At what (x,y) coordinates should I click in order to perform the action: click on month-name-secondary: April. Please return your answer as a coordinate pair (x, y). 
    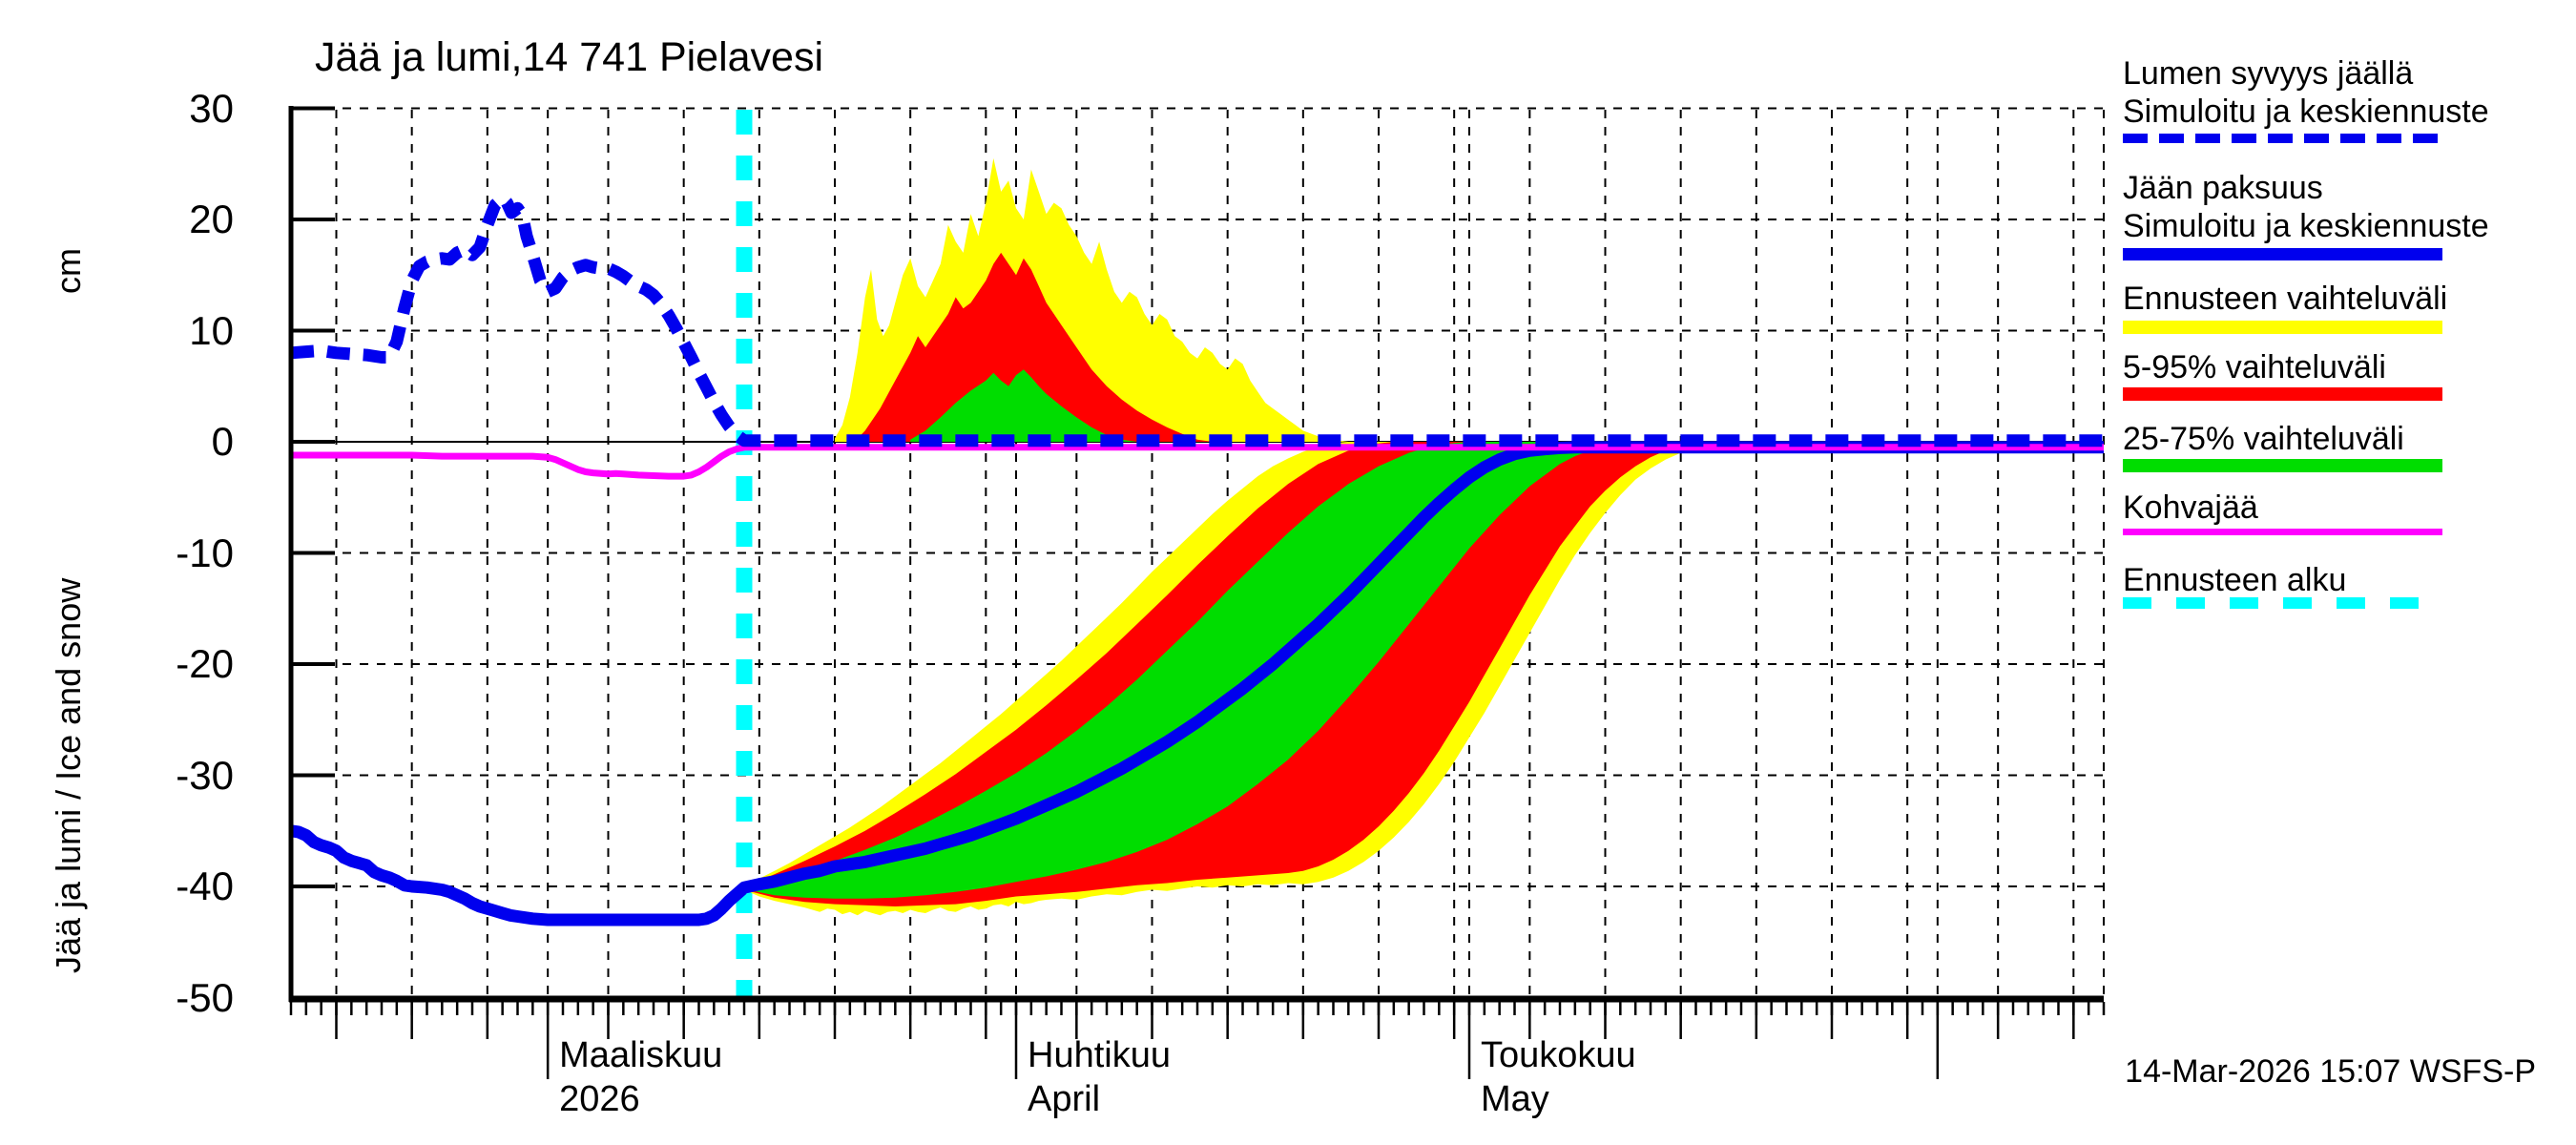
    Looking at the image, I should click on (1064, 1099).